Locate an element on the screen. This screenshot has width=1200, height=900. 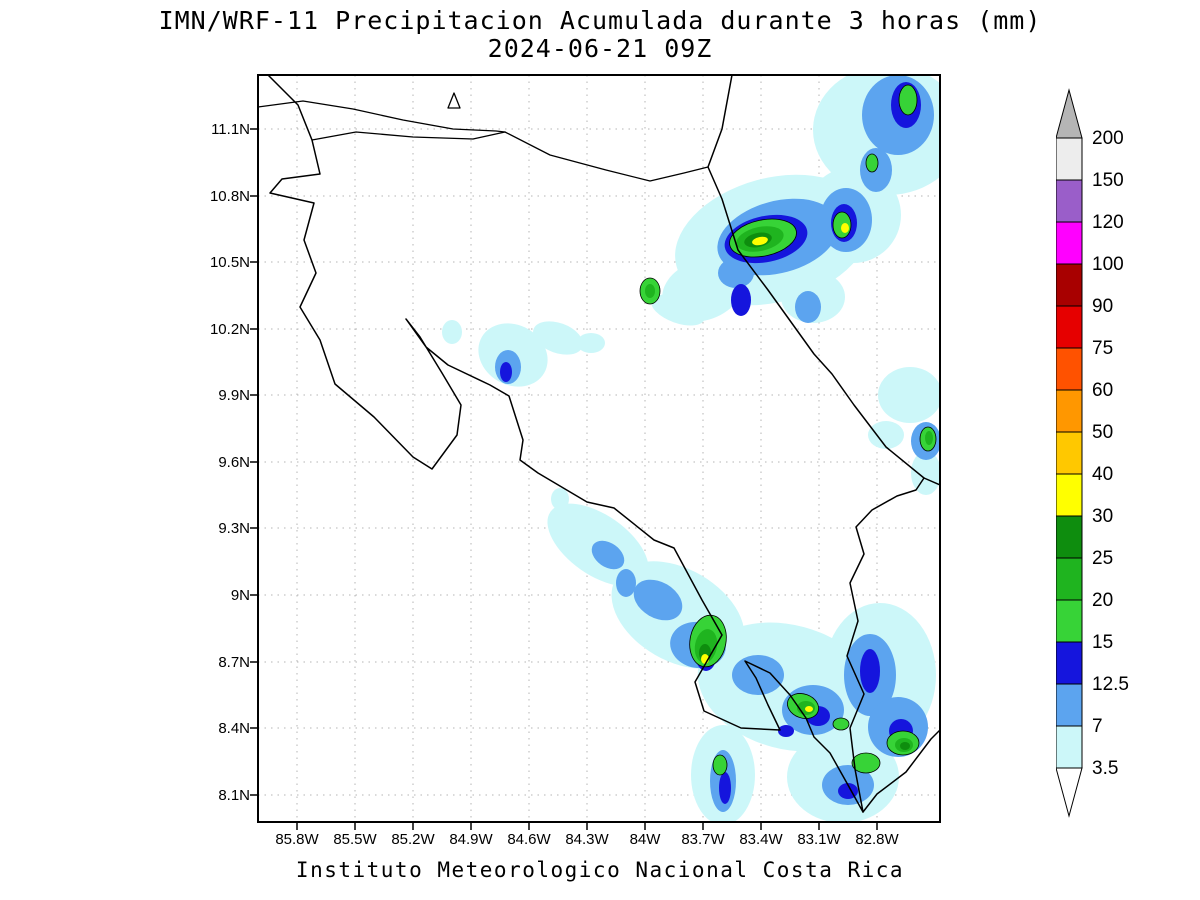
lon-tick-label: 84.3W is located at coordinates (587, 839).